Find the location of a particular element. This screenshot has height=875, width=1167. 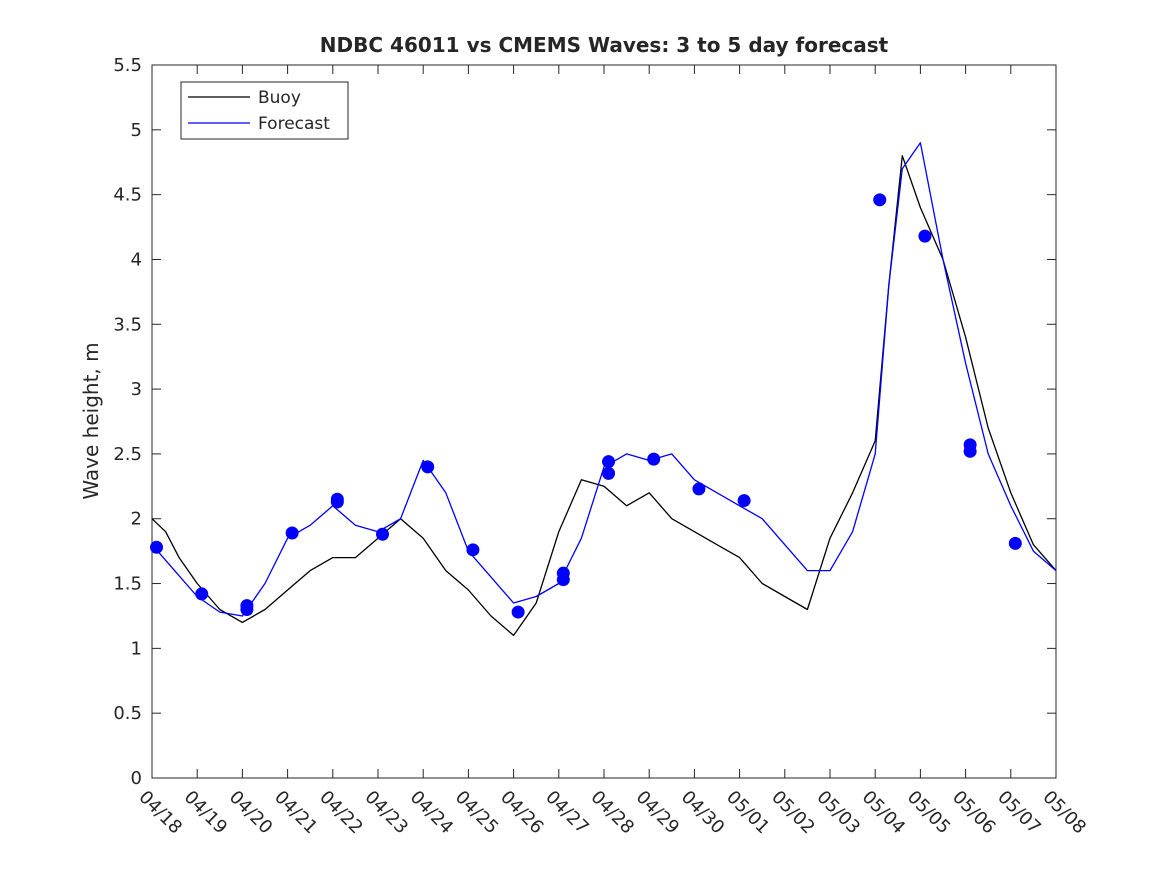

y-tick-label: 1 is located at coordinates (136, 648).